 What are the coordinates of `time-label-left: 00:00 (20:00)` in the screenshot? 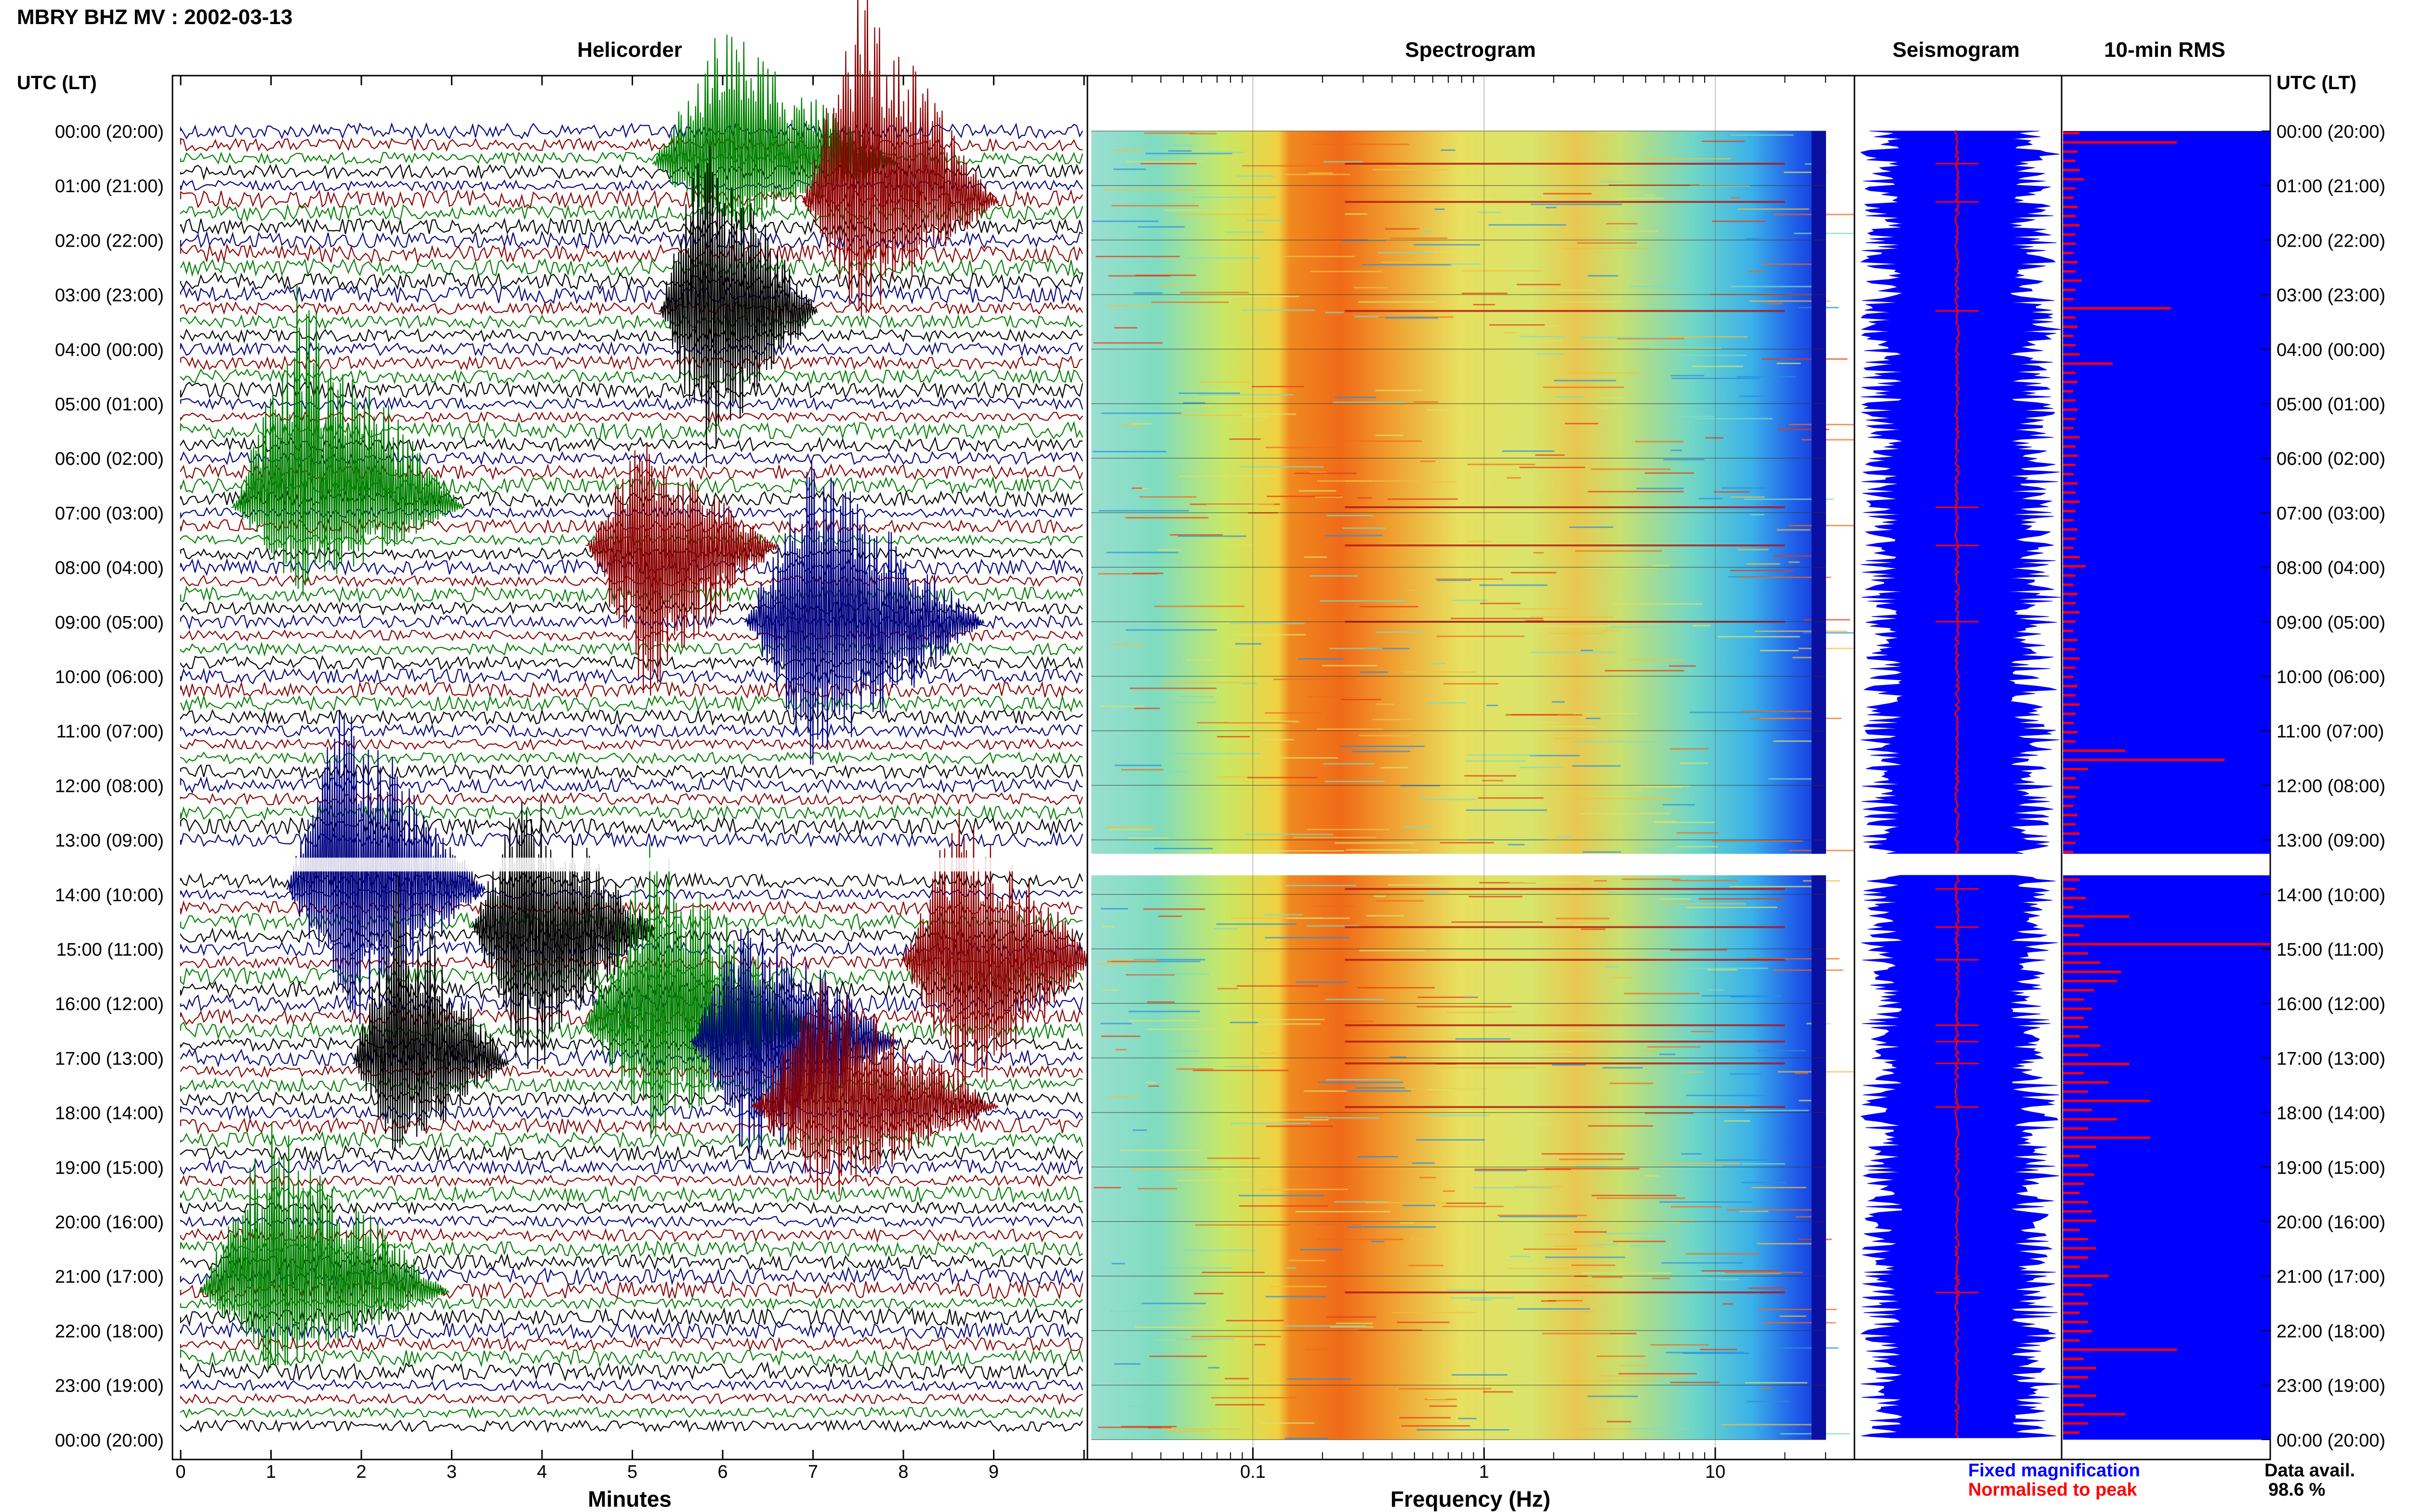 It's located at (109, 1441).